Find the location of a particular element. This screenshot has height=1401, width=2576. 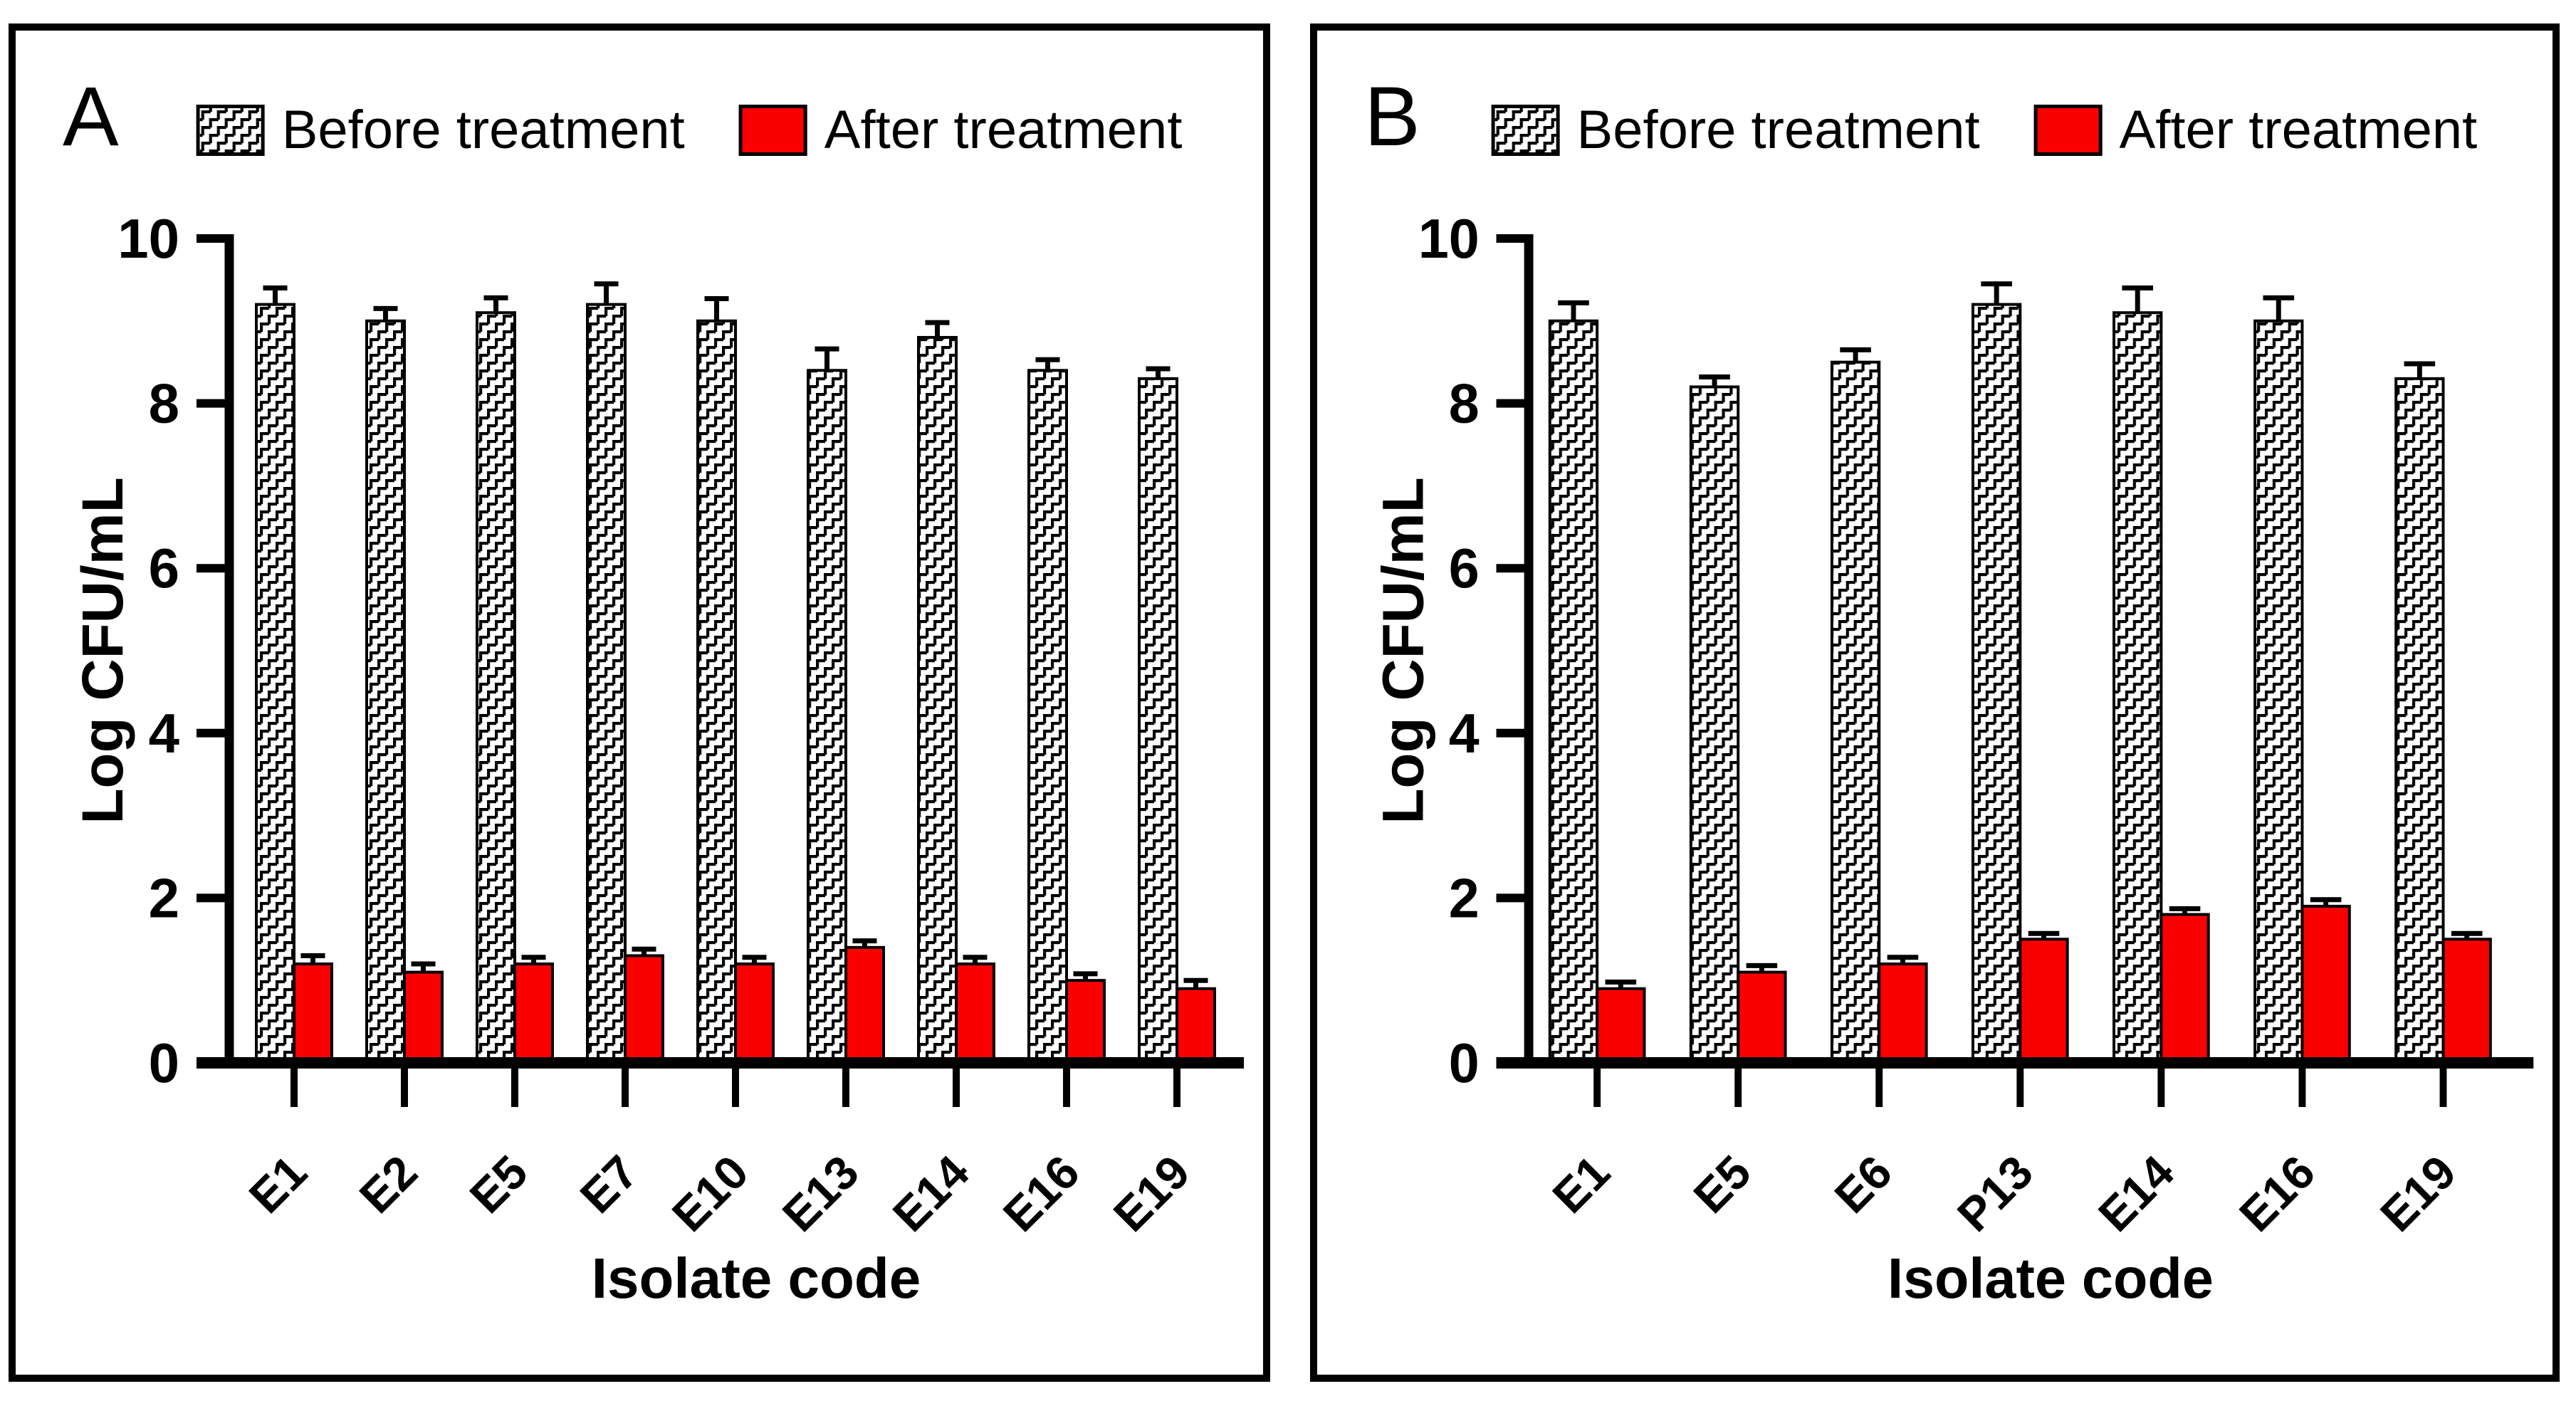

x-tick-label: E6 is located at coordinates (1863, 1184).